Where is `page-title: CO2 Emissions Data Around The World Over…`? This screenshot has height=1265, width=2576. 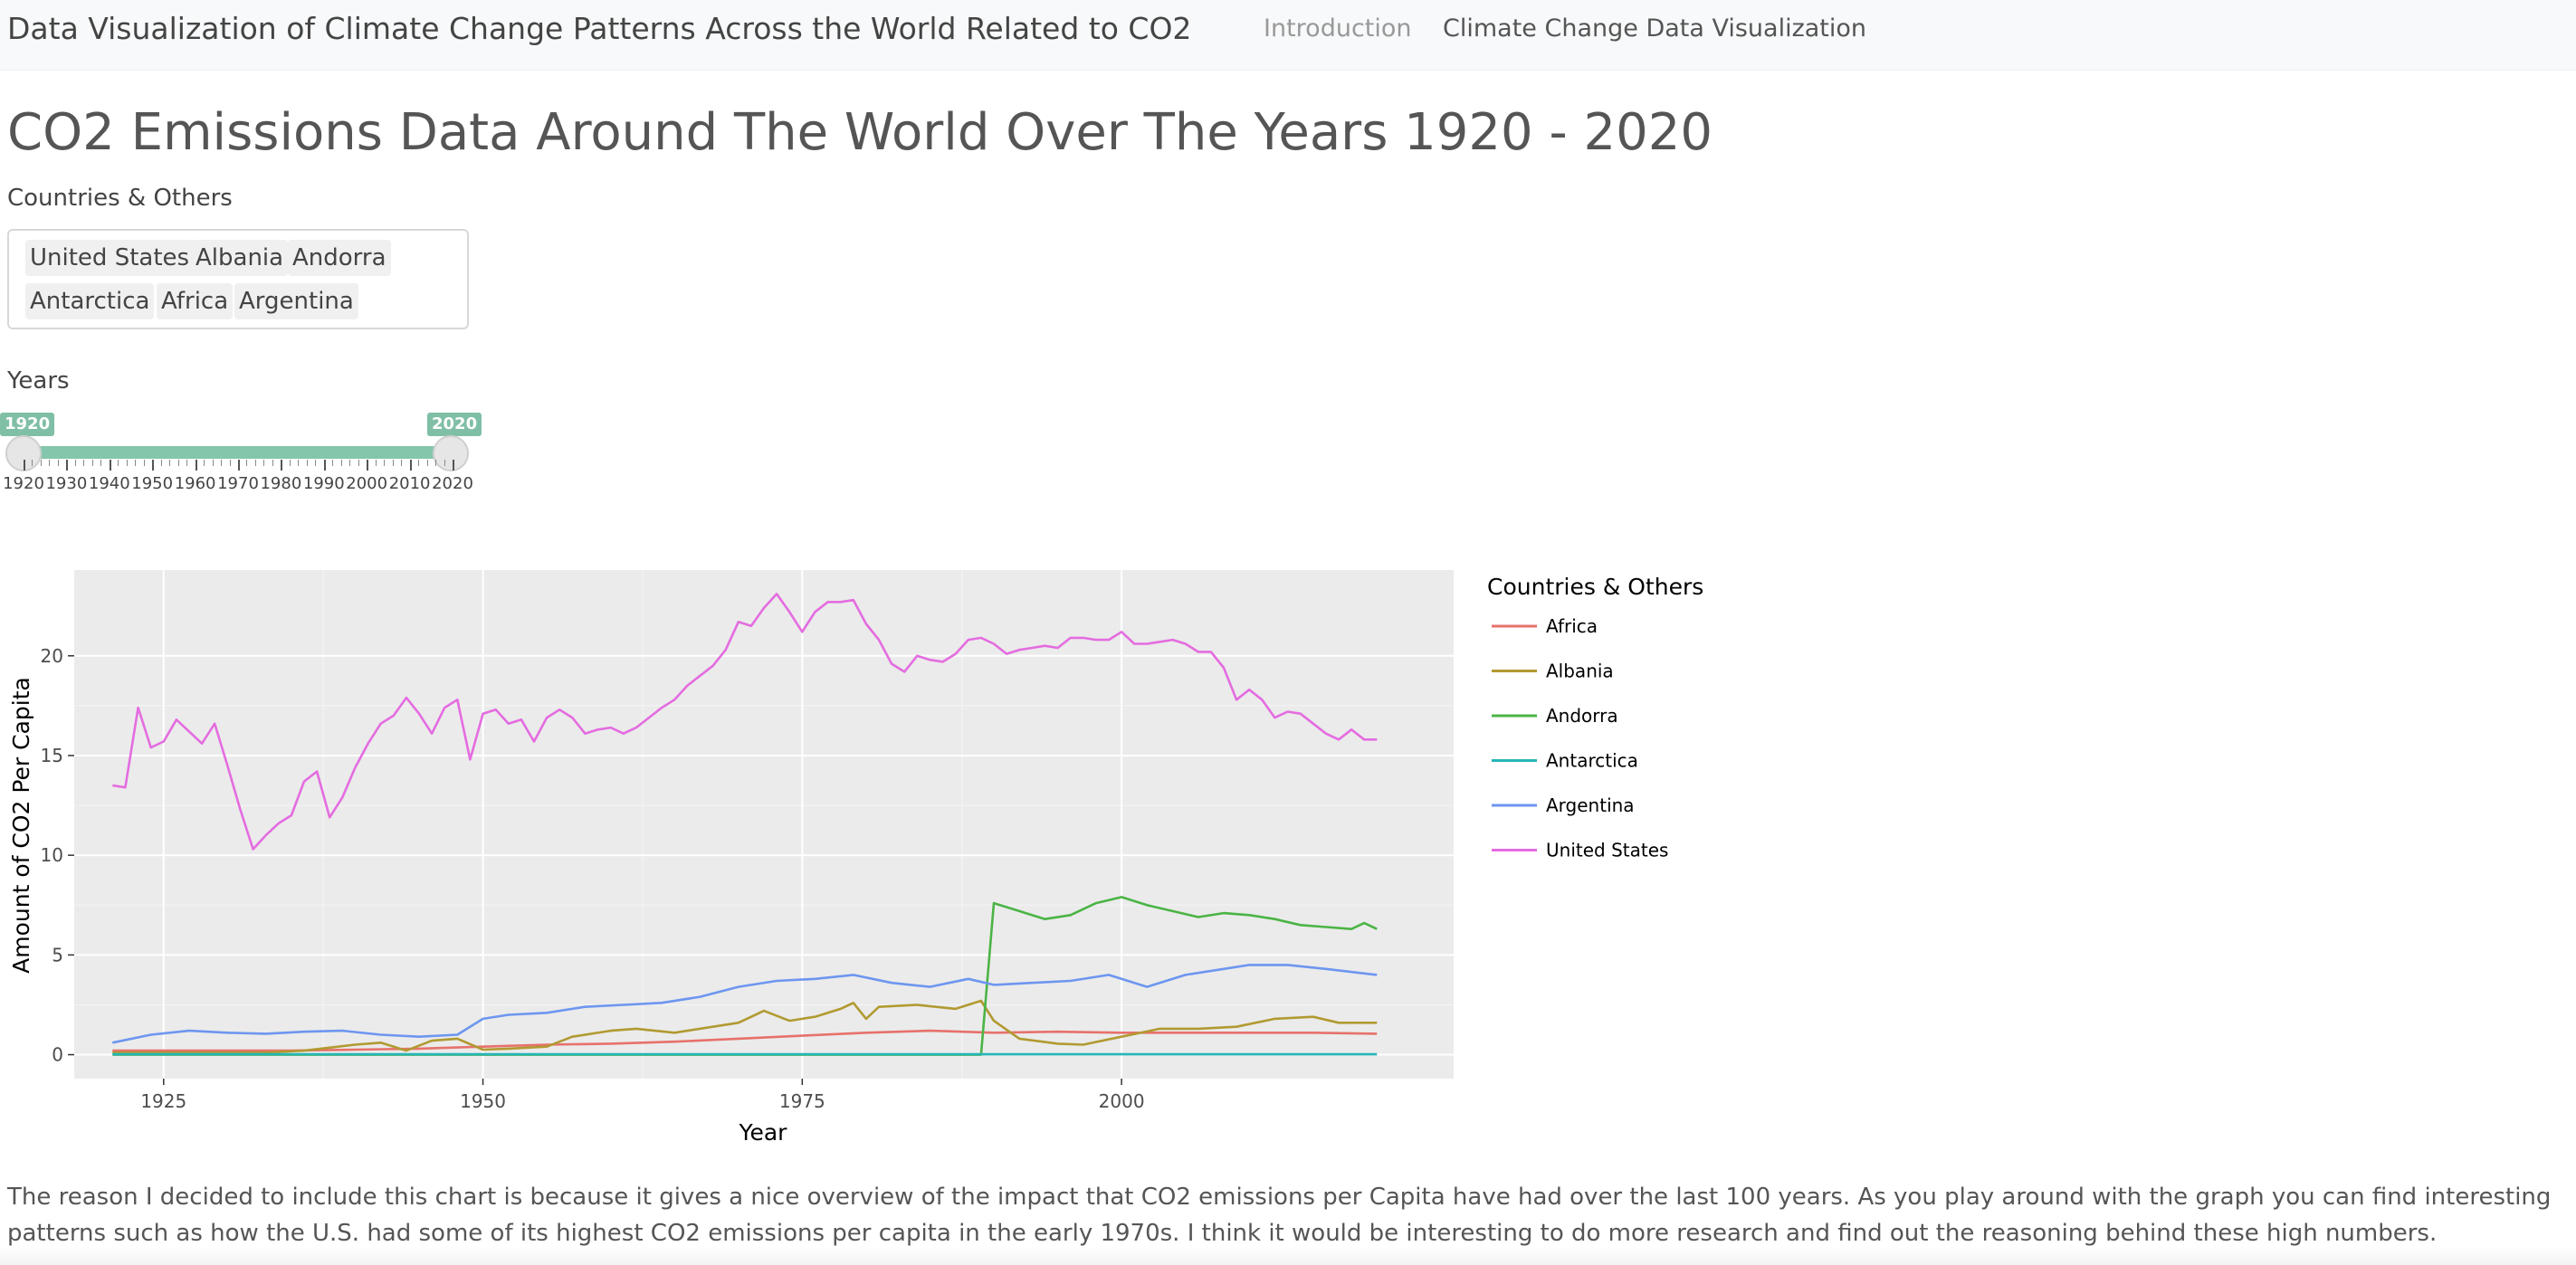 page-title: CO2 Emissions Data Around The World Over… is located at coordinates (860, 132).